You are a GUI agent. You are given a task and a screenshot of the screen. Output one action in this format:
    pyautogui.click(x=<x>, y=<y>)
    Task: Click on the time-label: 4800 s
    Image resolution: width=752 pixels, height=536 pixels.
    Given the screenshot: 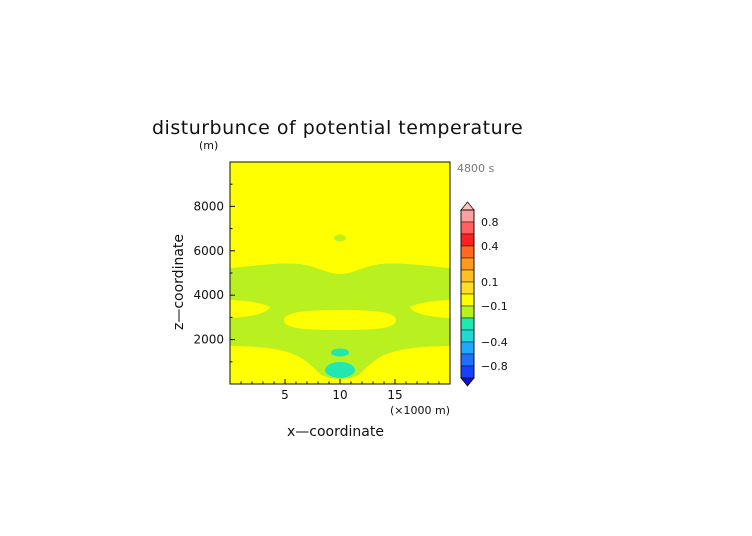 What is the action you would take?
    pyautogui.click(x=475, y=168)
    